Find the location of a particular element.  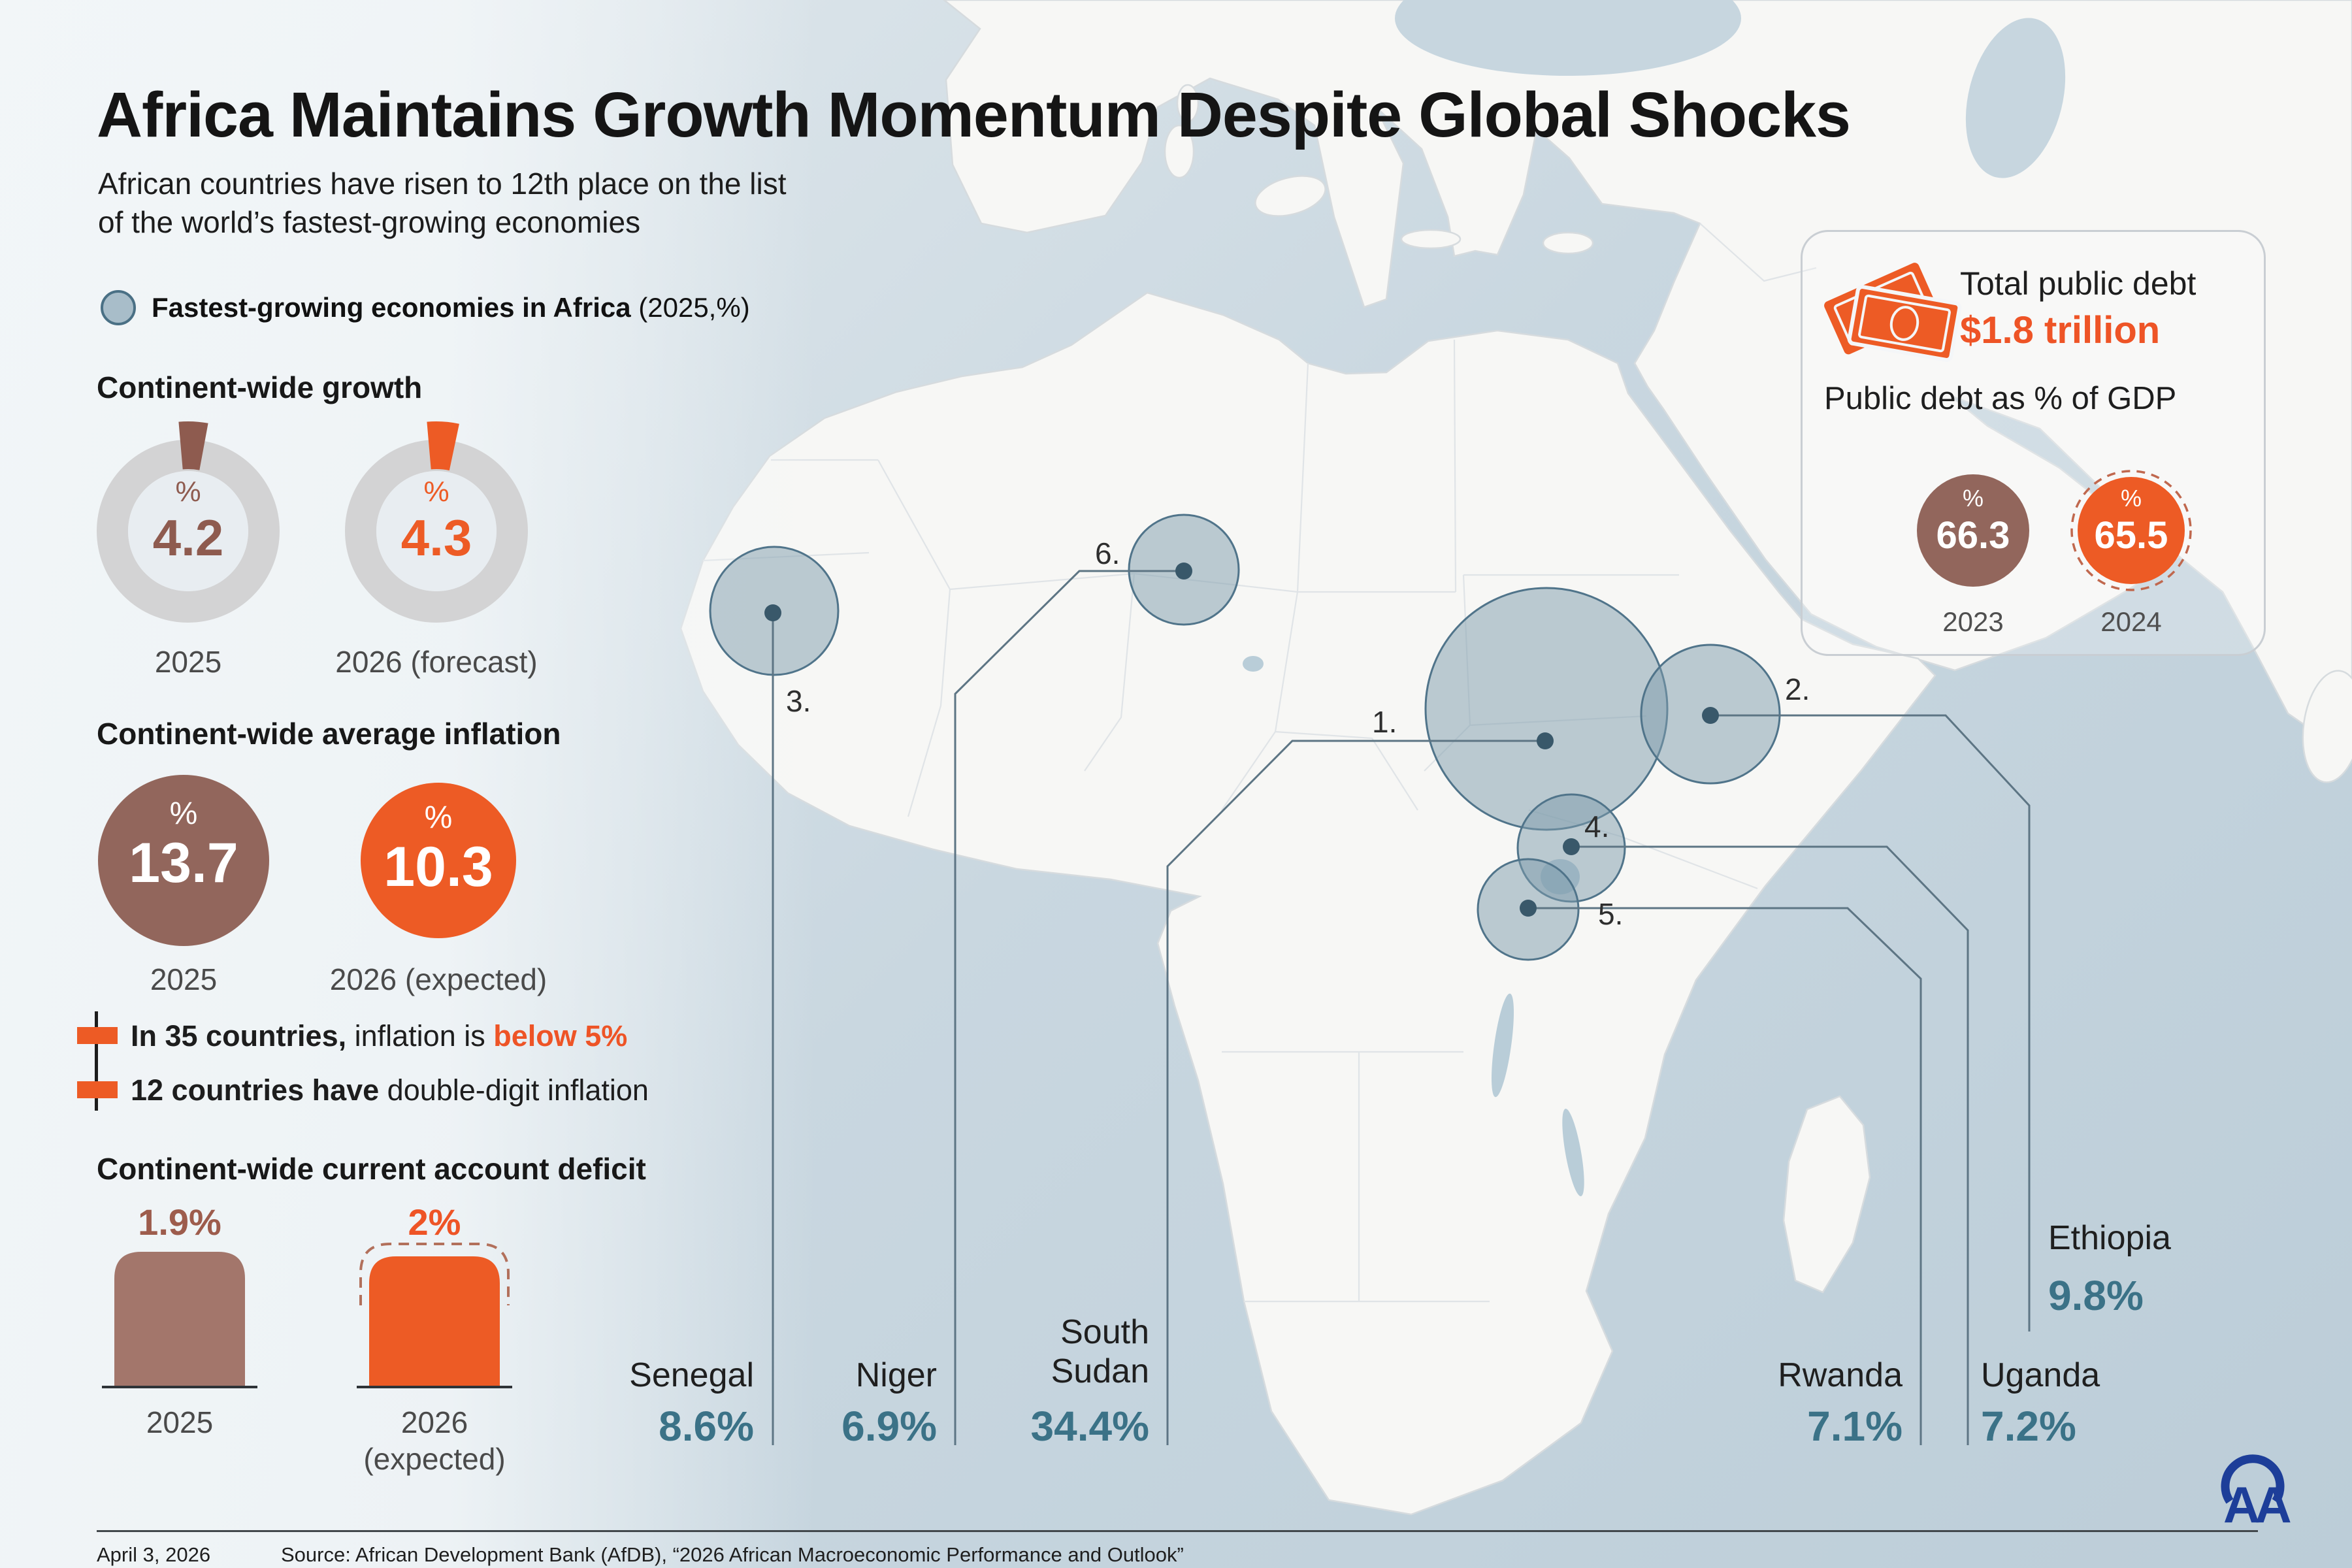

donut-inner-2026 is located at coordinates (436, 531).